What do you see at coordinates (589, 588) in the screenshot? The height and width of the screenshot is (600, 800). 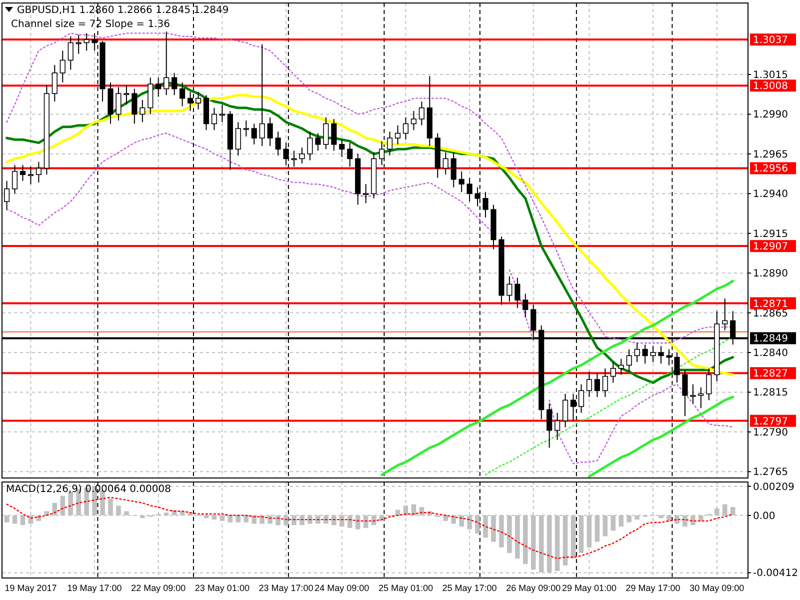 I see `x-tick-label: 29 May 01:00` at bounding box center [589, 588].